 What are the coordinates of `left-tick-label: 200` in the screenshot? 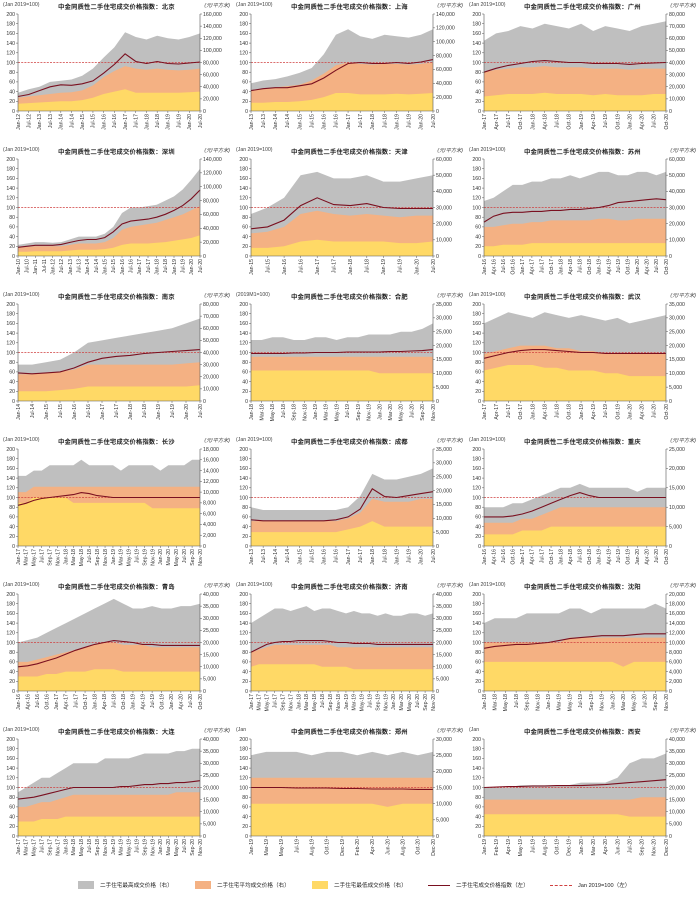 It's located at (476, 450).